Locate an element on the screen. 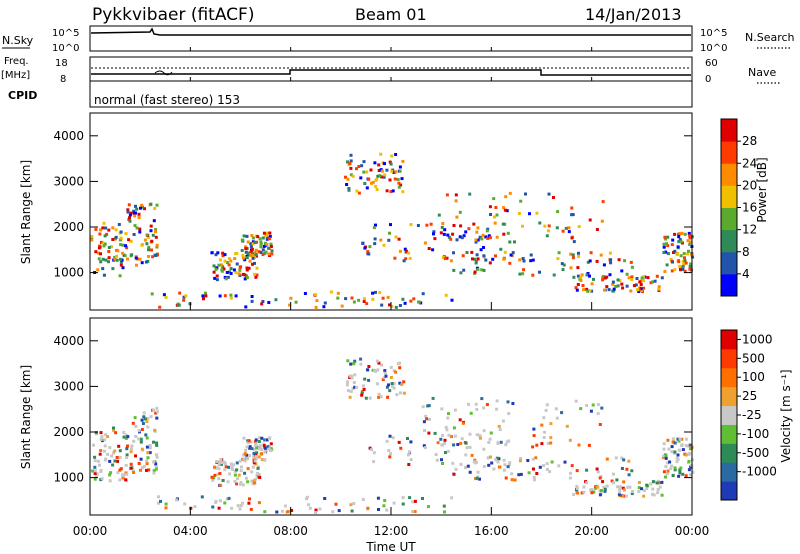 This screenshot has height=554, width=800. x-tick-label: 16:00 is located at coordinates (491, 531).